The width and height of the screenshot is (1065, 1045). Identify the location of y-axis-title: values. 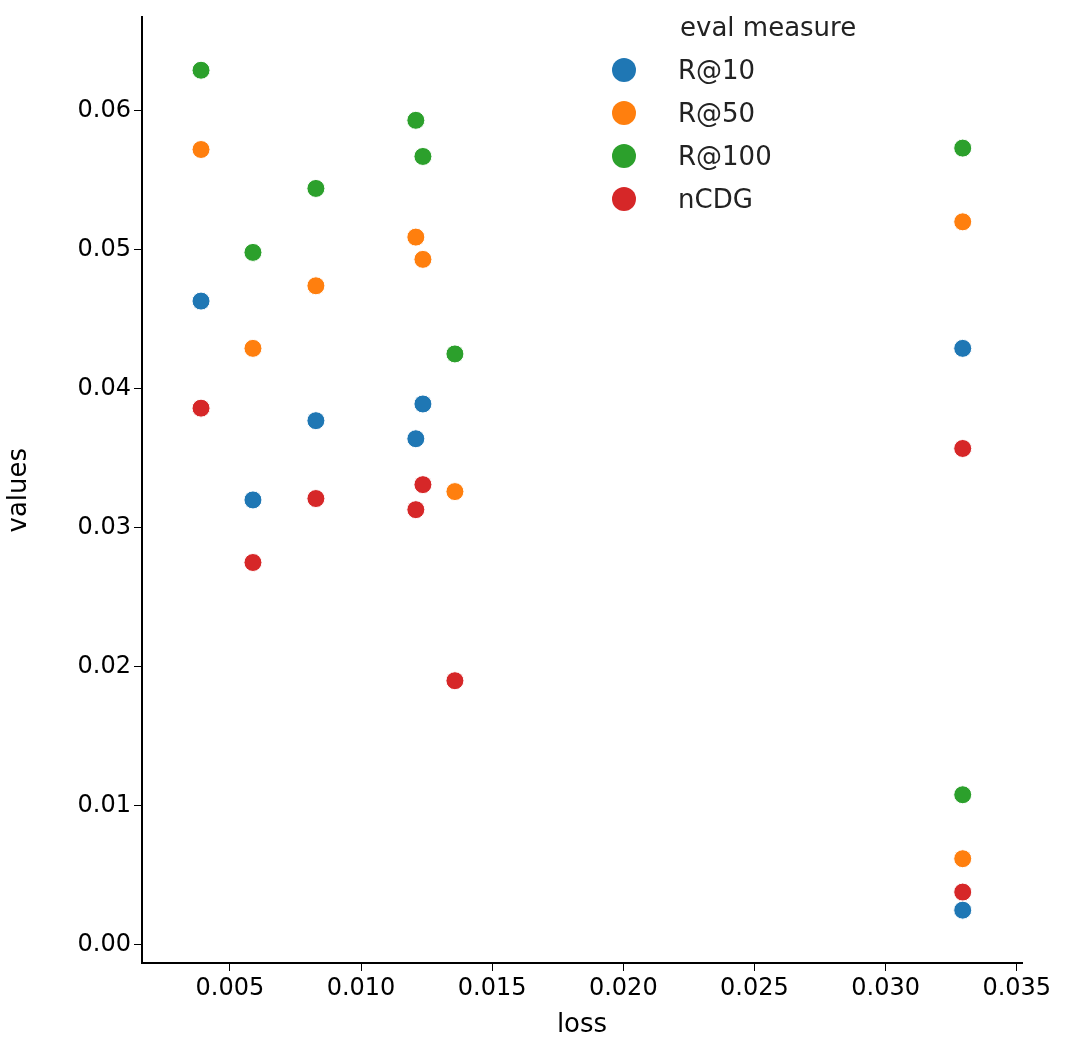
(17, 490).